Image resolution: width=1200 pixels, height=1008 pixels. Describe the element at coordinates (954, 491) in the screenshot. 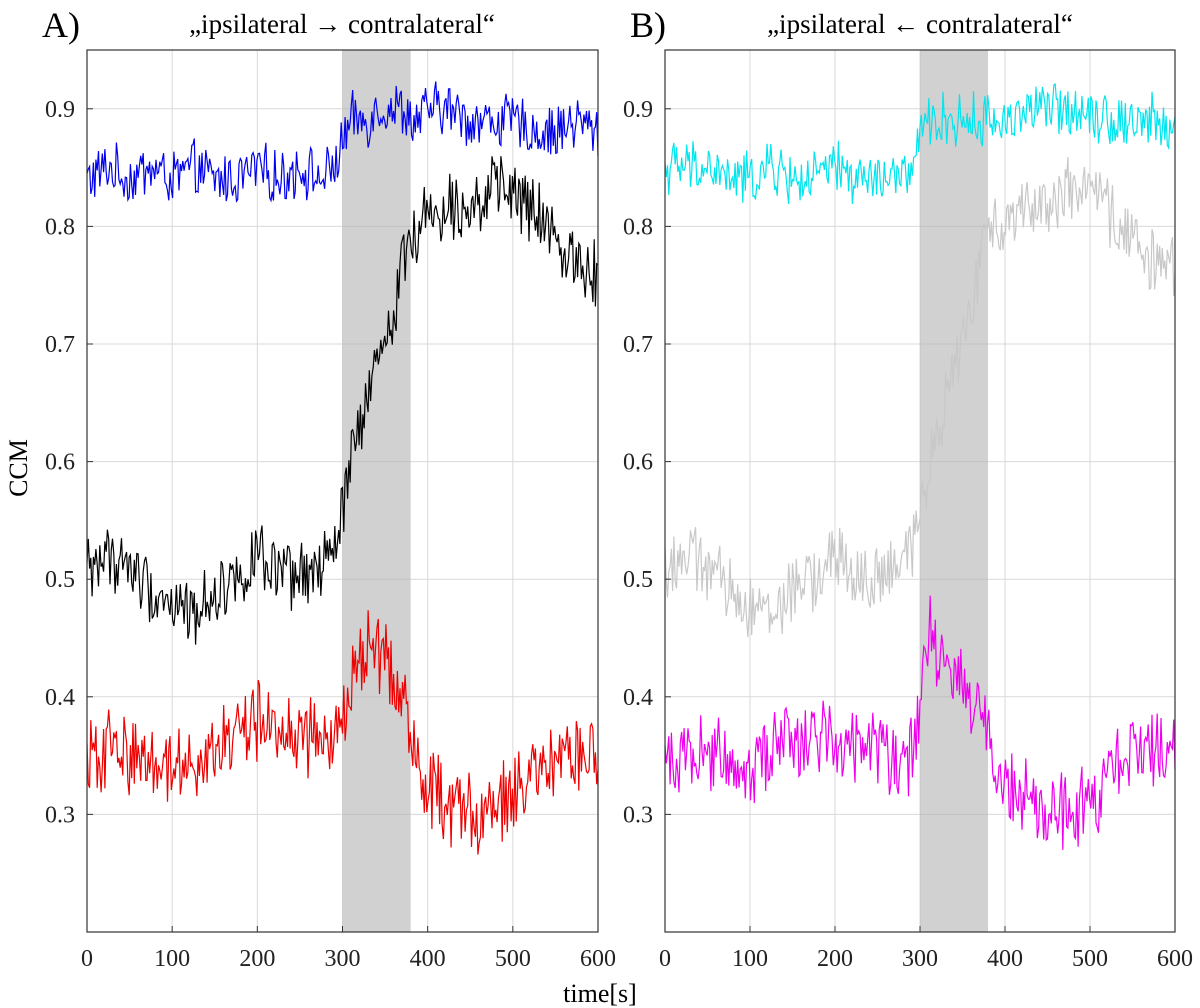

I see `stimulation-shade-b` at that location.